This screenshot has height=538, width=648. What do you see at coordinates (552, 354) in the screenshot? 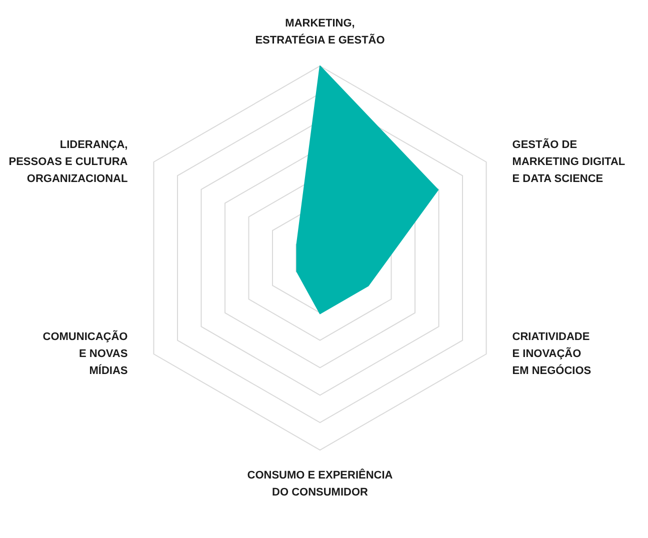
I see `spoke-label: CRIATIVIDADE E INOVAÇÃO EM NEGÓCIOS` at bounding box center [552, 354].